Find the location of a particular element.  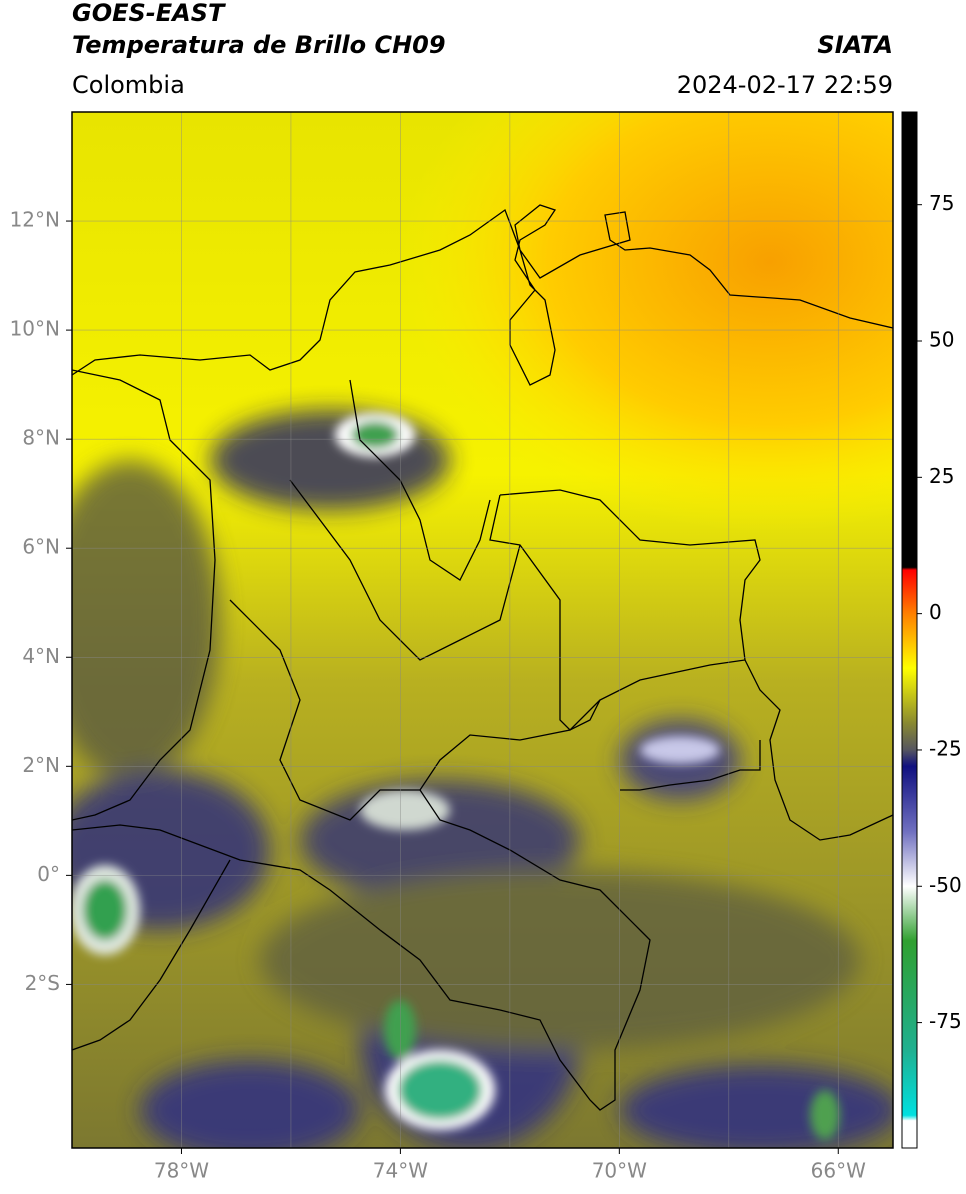

x-tick-label: 70°W is located at coordinates (619, 1171).